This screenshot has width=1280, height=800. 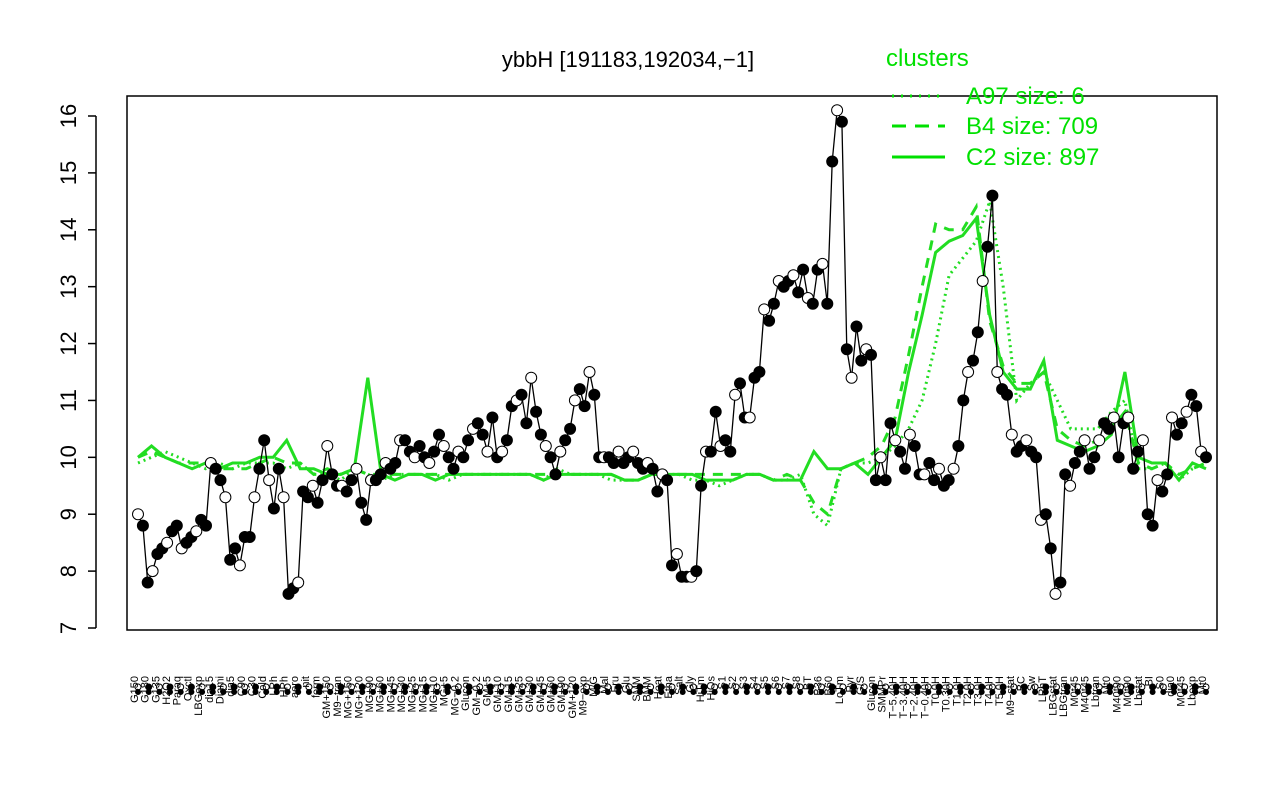 I want to click on x-tick-label: MG+30, so click(x=402, y=694).